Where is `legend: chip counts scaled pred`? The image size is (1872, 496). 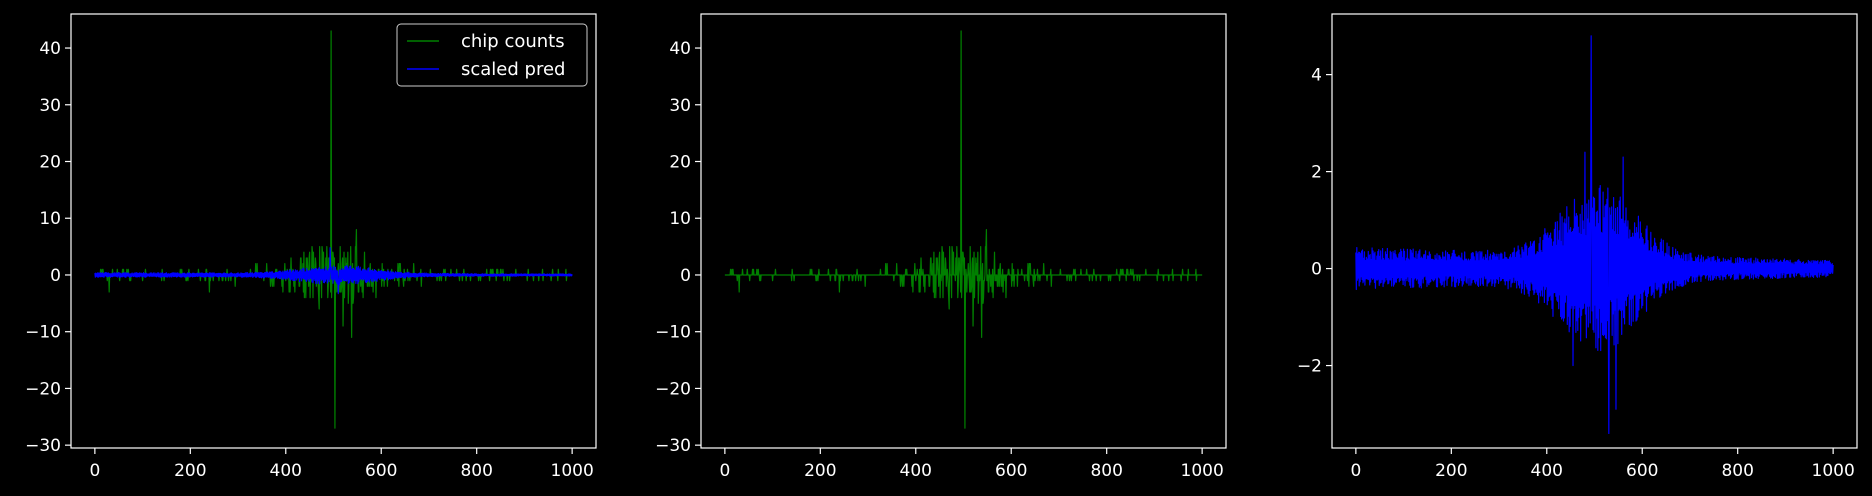 legend: chip counts scaled pred is located at coordinates (492, 55).